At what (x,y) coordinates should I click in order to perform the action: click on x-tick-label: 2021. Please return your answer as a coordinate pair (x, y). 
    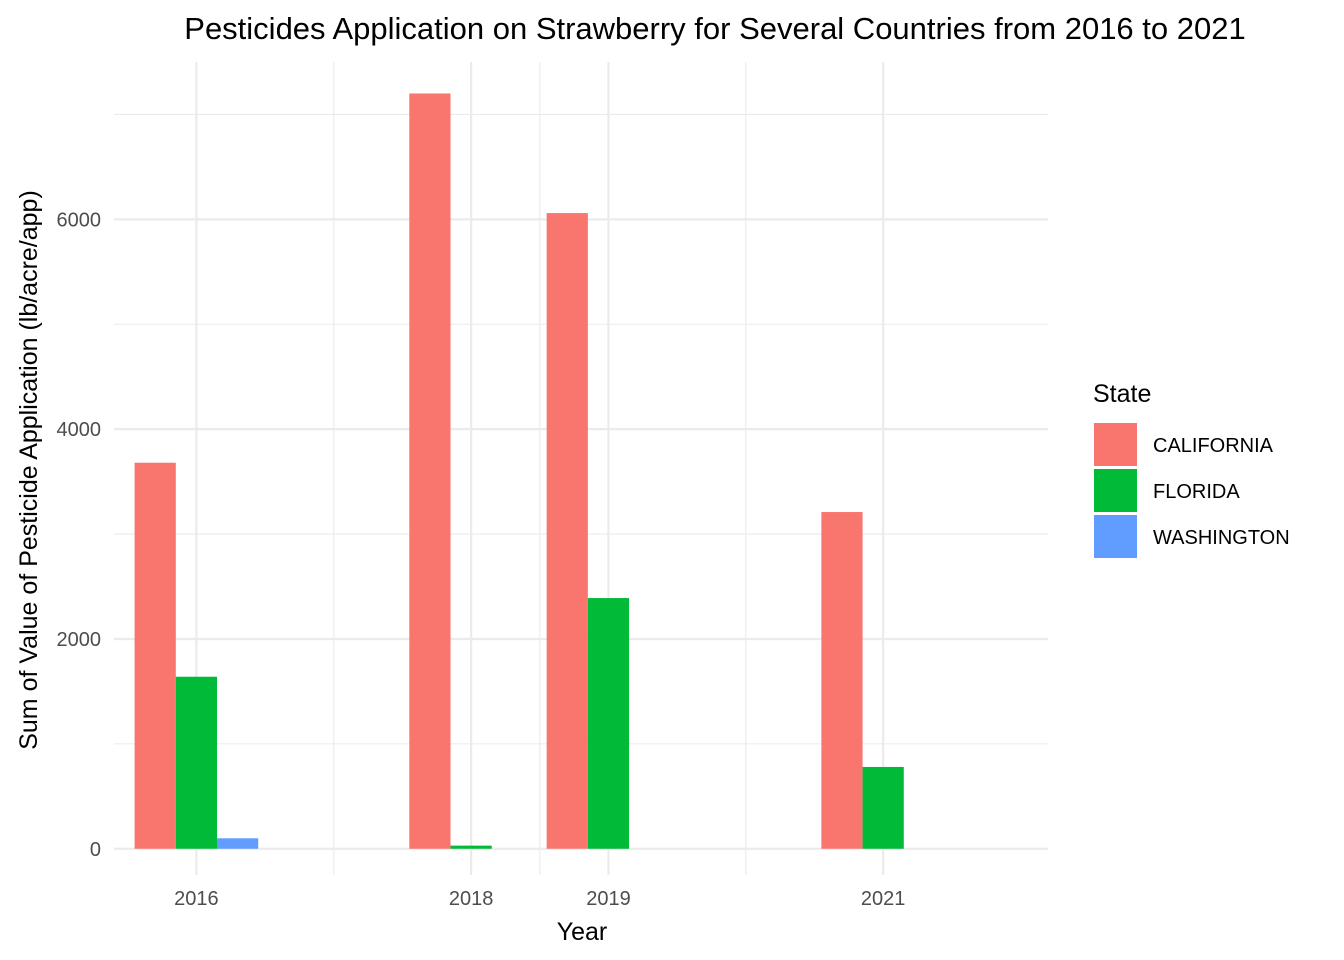
    Looking at the image, I should click on (883, 899).